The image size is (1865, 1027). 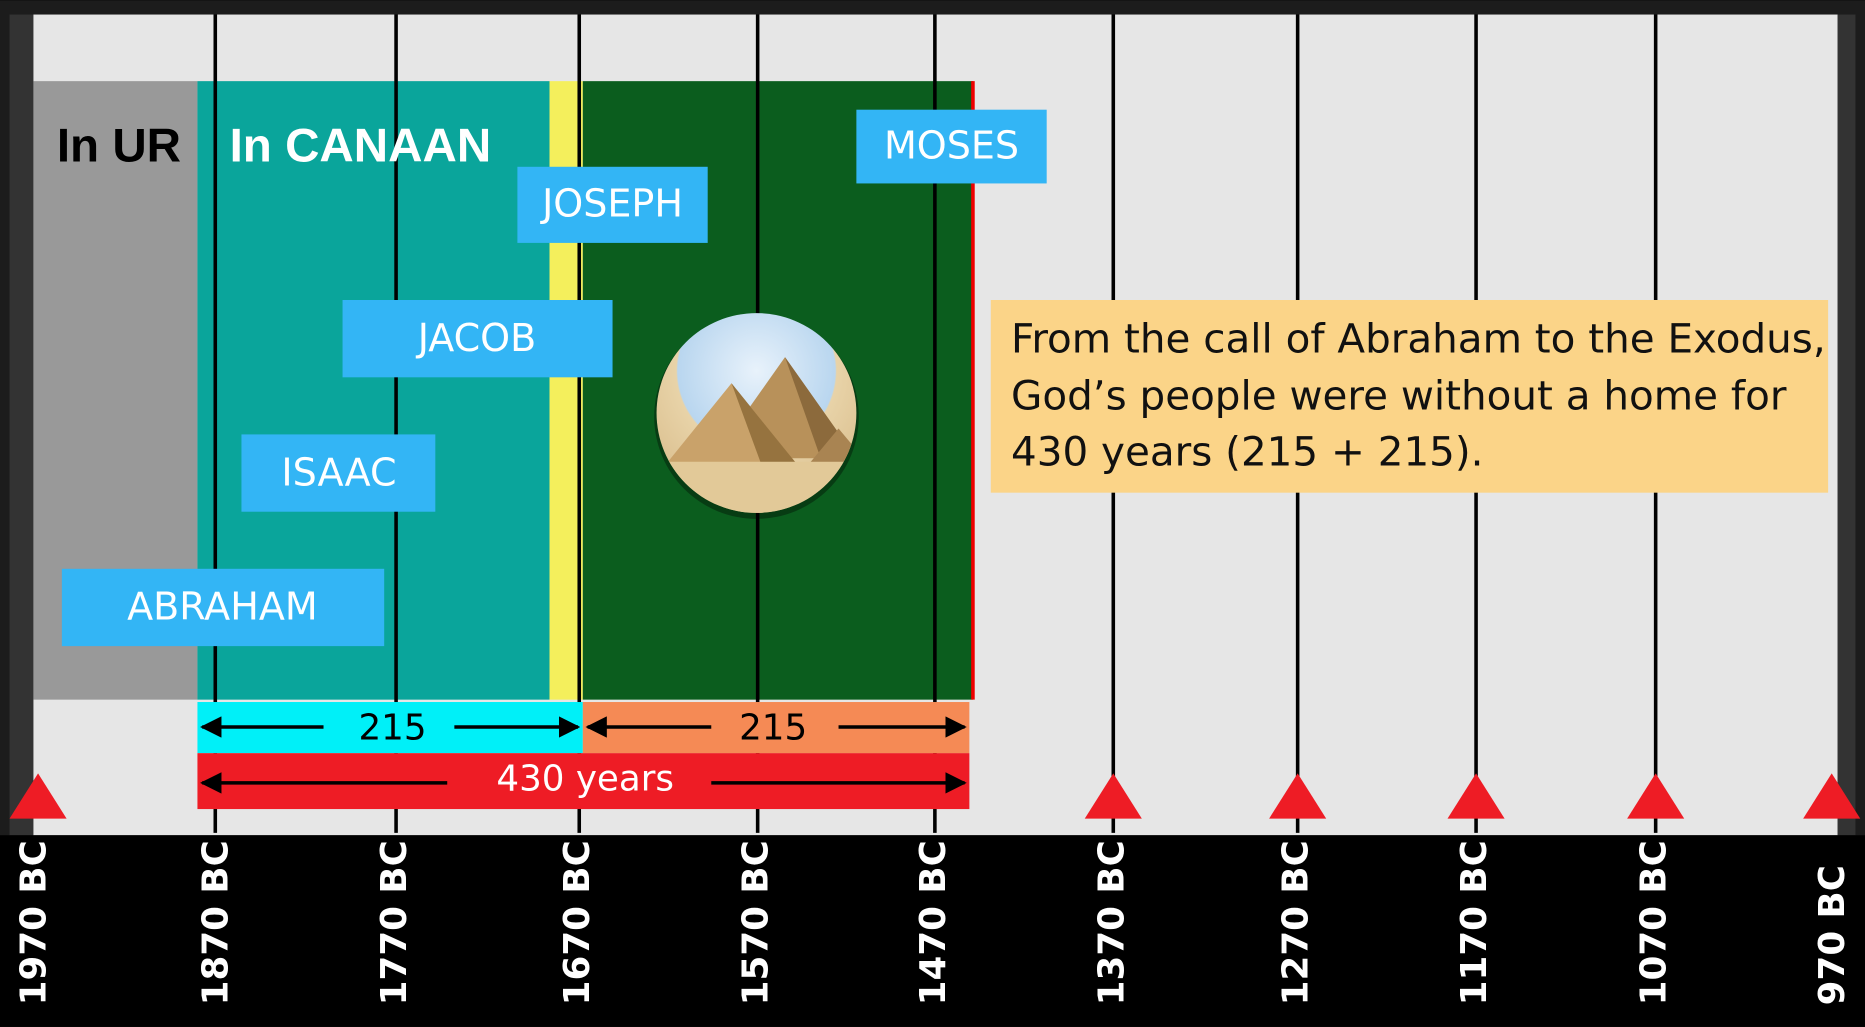 What do you see at coordinates (34, 922) in the screenshot?
I see `tick-label: 1970 BC` at bounding box center [34, 922].